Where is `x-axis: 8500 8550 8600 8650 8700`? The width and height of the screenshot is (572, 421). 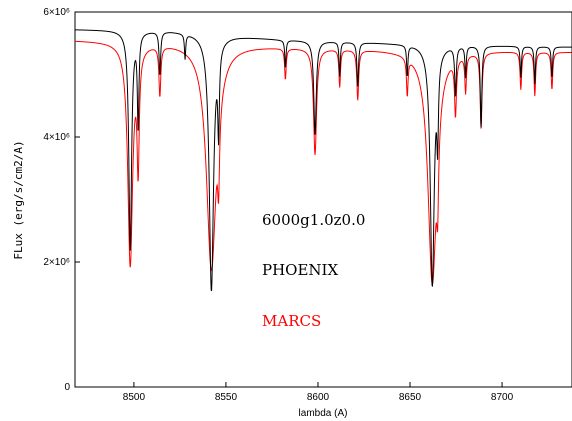 x-axis: 8500 8550 8600 8650 8700 is located at coordinates (318, 392).